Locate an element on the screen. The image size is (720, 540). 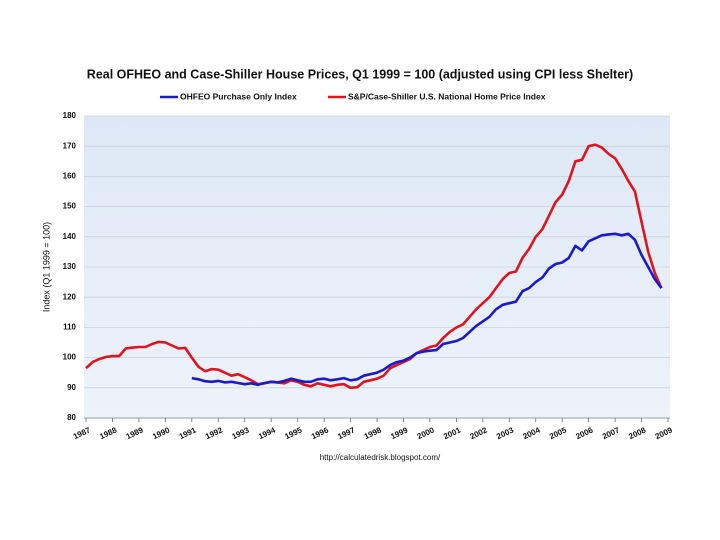
x-tick-label: 1995 is located at coordinates (293, 433).